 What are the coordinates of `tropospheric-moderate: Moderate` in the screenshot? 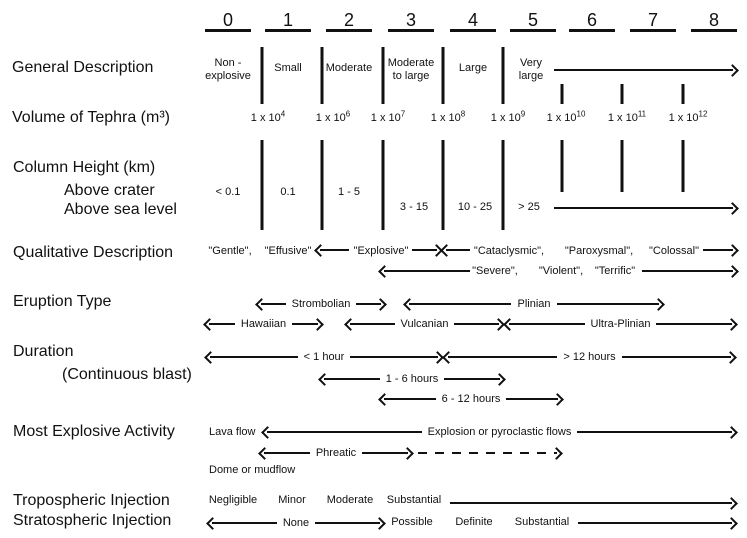 It's located at (350, 500).